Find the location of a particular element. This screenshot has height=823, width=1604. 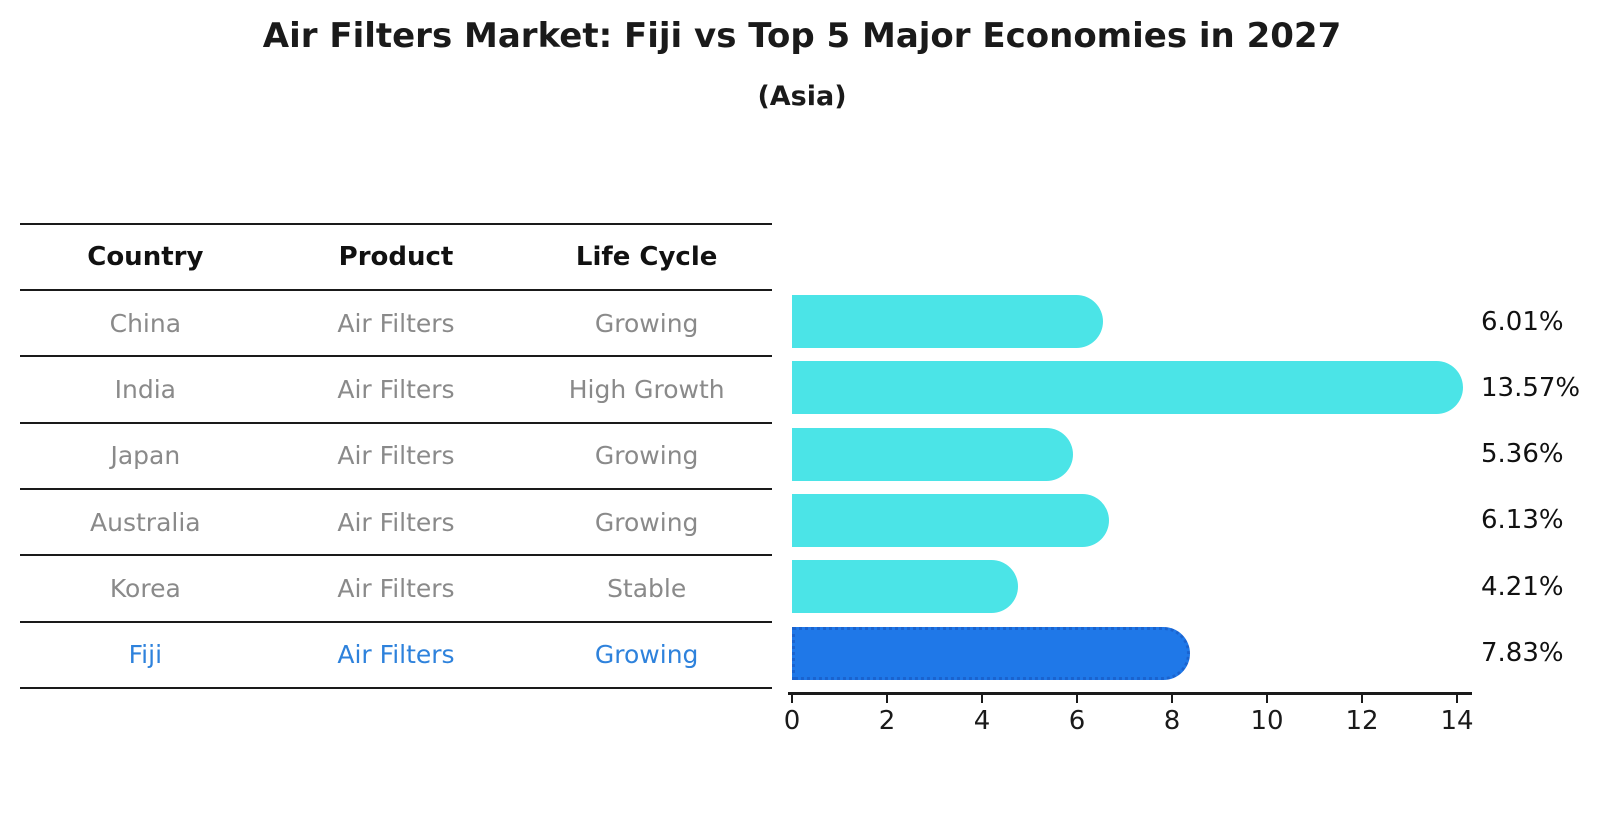

header-country: Country is located at coordinates (145, 257).